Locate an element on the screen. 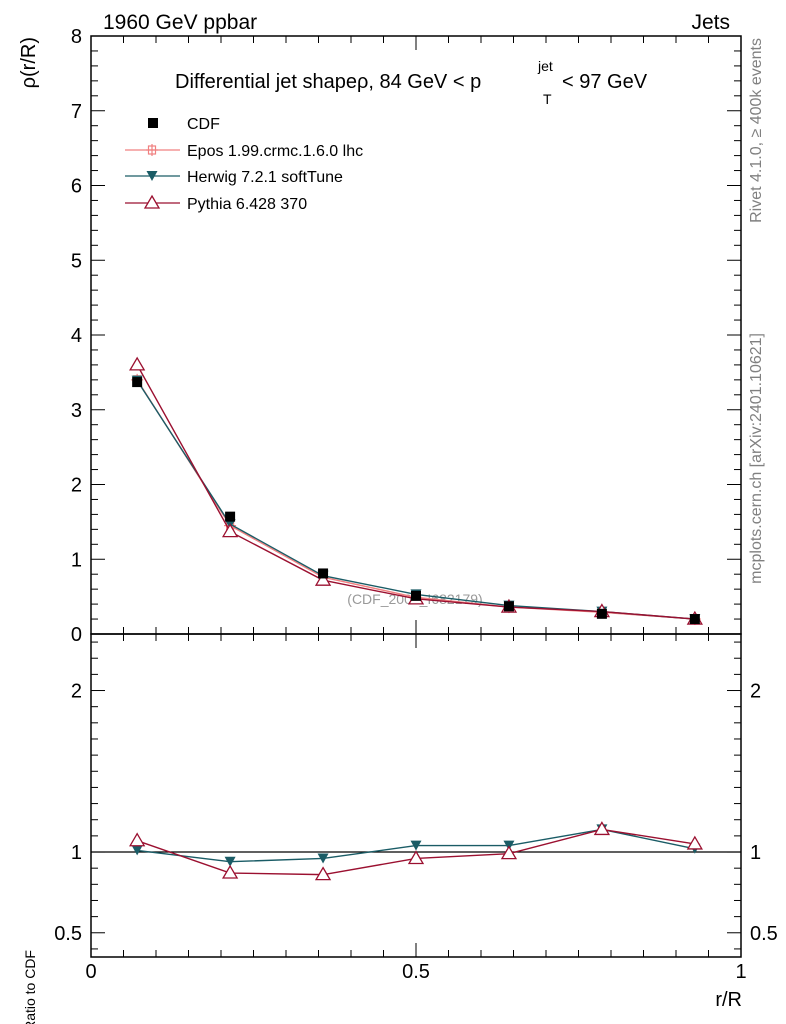  y-tick-label: 8 is located at coordinates (76, 37).